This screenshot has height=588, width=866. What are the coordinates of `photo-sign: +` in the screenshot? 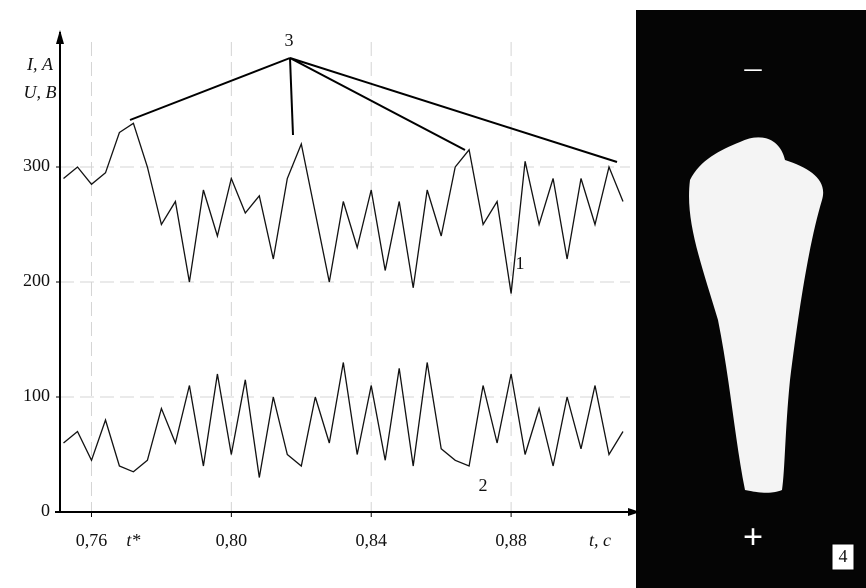 It's located at (753, 536).